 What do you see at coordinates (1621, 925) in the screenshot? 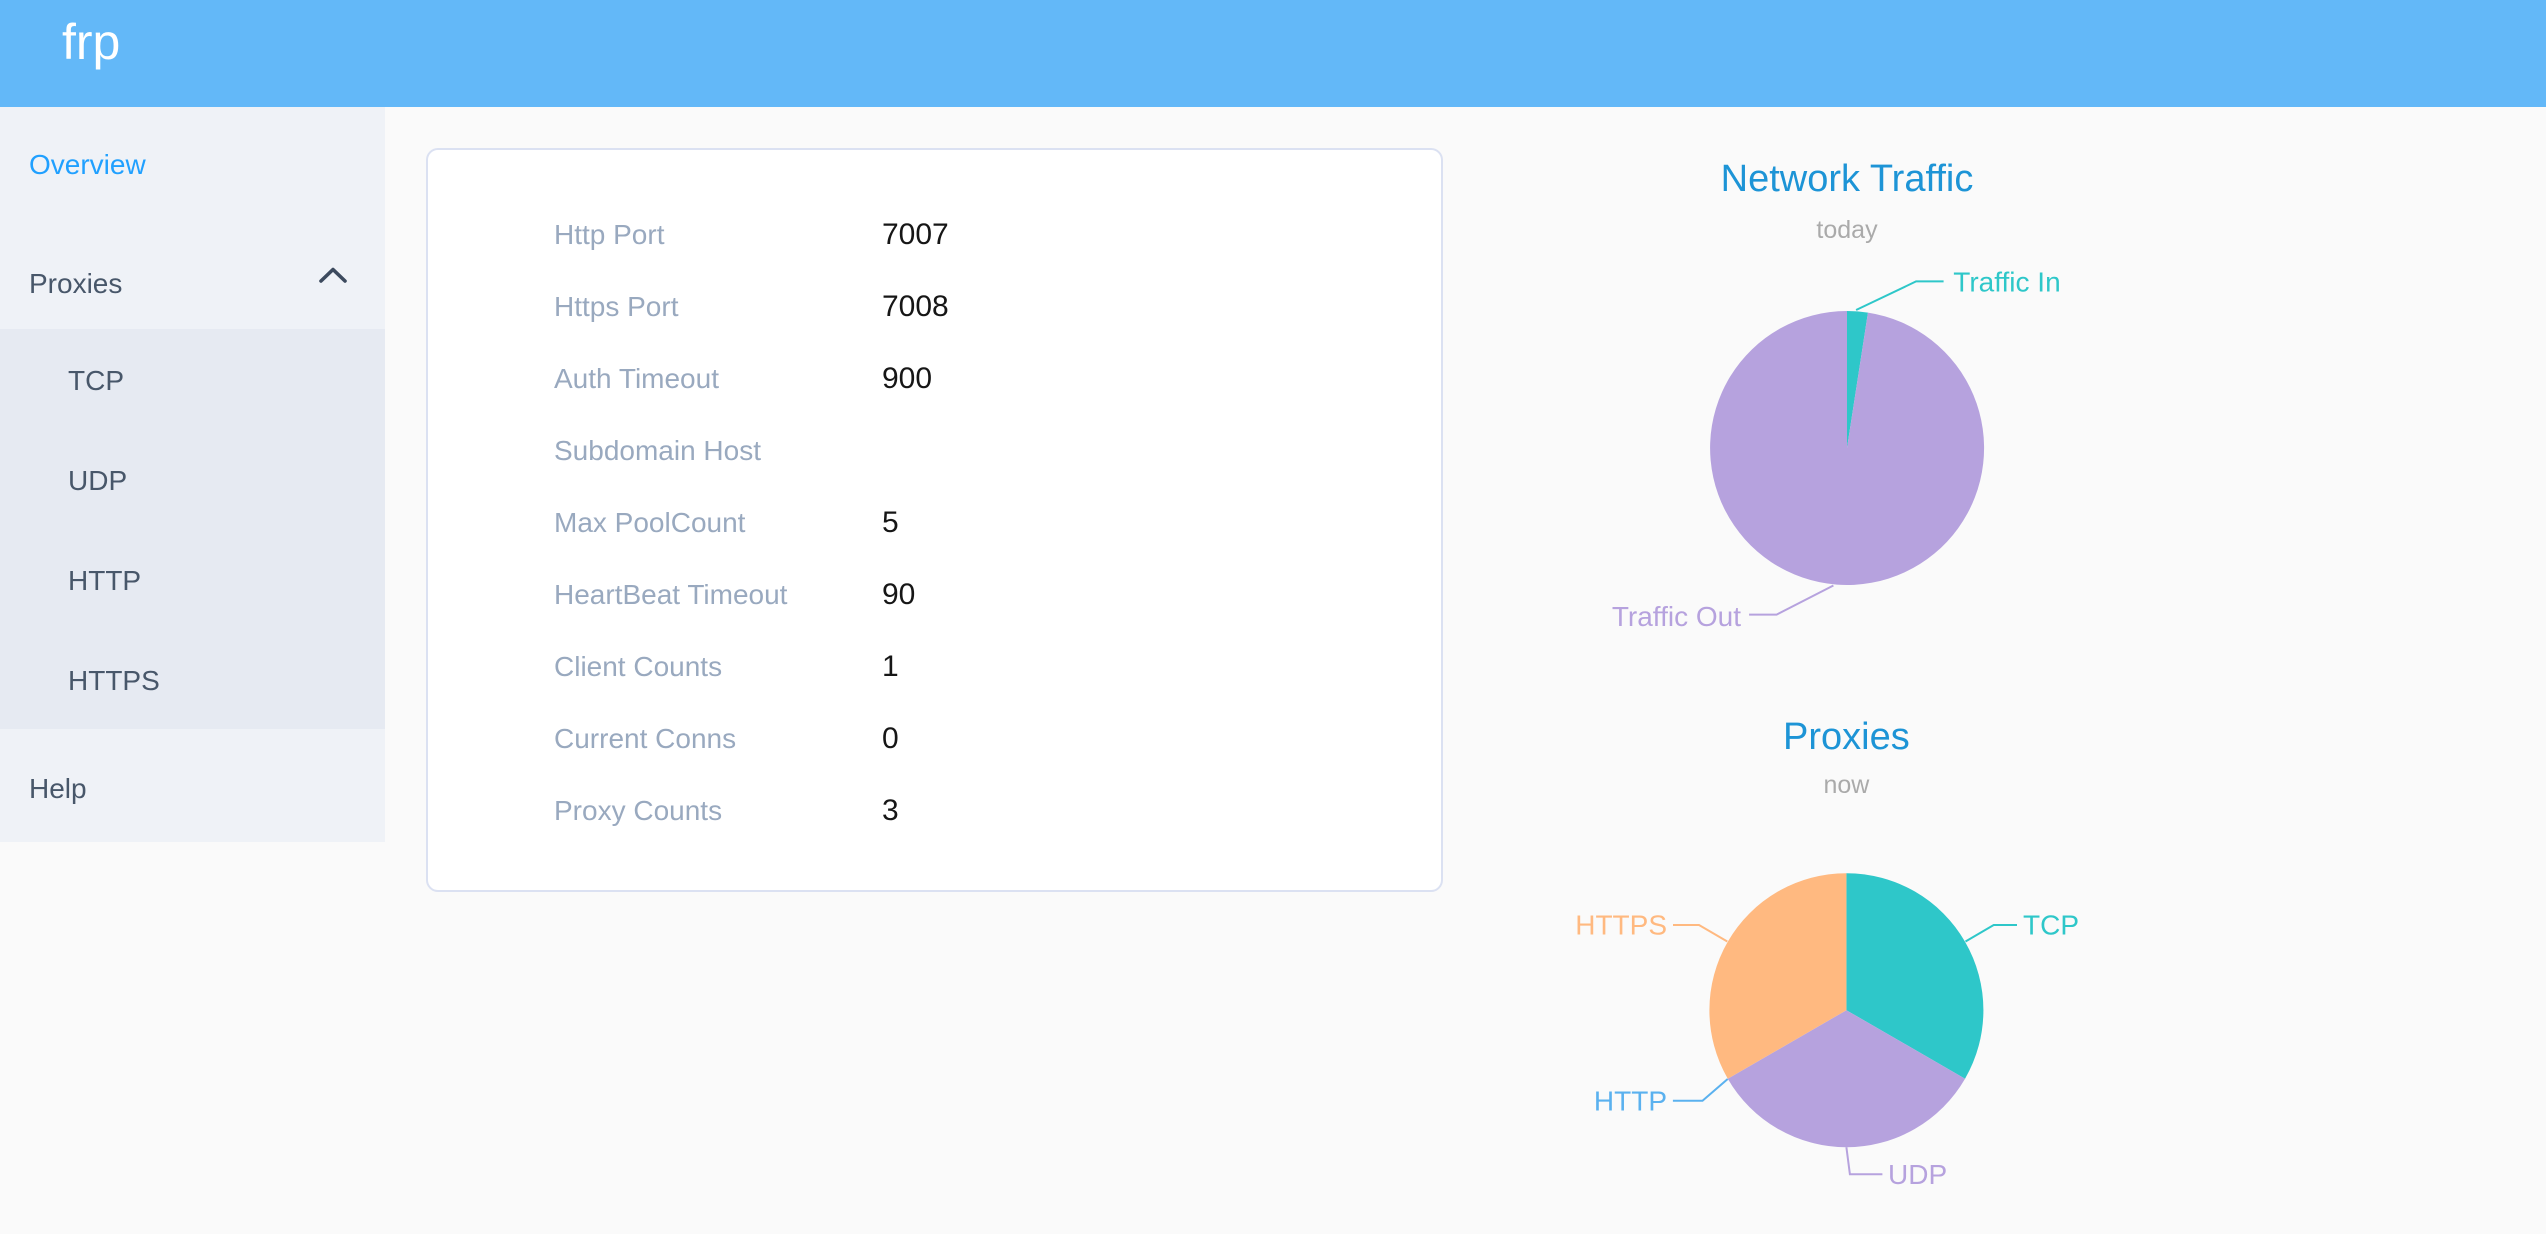
I see `svg-text: HTTPS` at bounding box center [1621, 925].